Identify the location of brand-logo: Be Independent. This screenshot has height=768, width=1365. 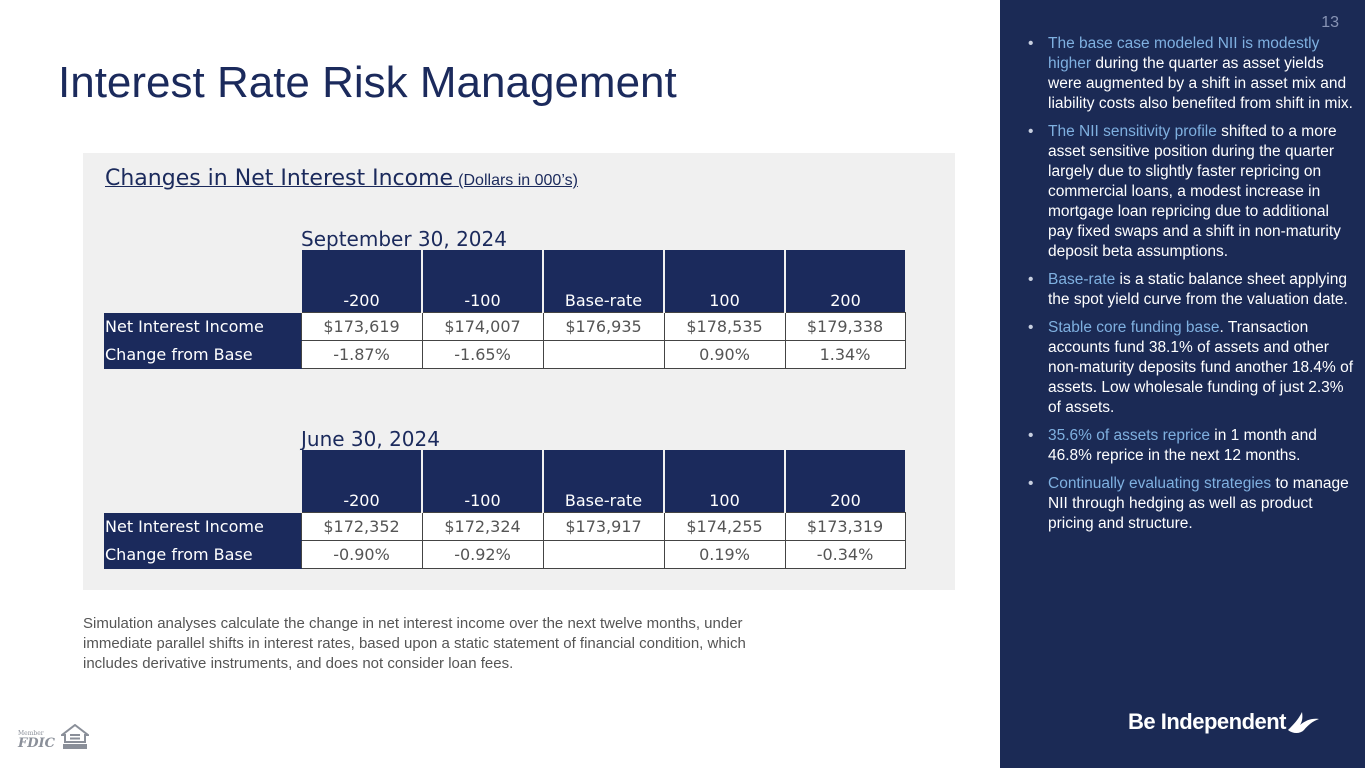
(1224, 722).